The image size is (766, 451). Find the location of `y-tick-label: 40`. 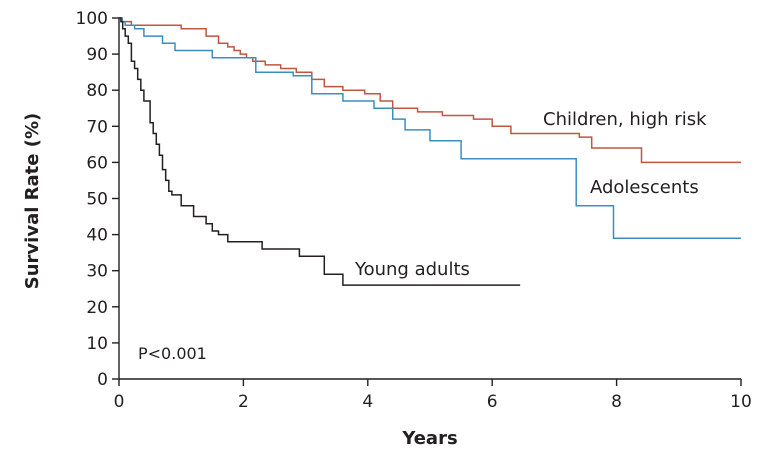

y-tick-label: 40 is located at coordinates (97, 236).